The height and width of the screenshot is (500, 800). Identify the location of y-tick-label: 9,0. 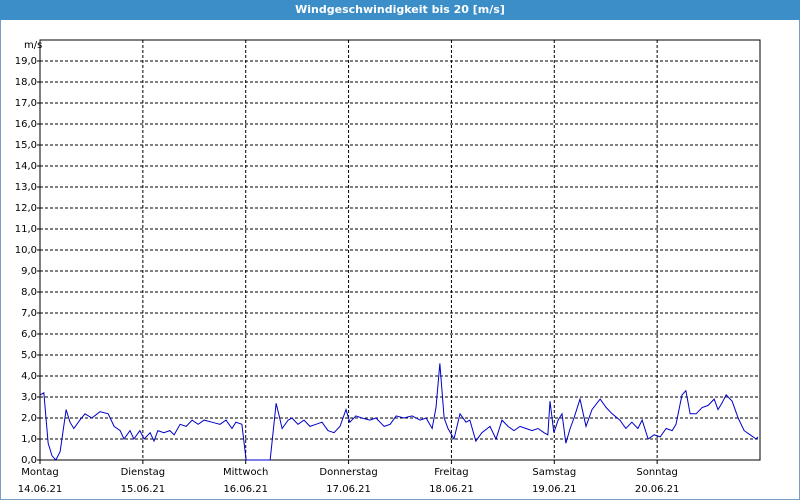
(29, 271).